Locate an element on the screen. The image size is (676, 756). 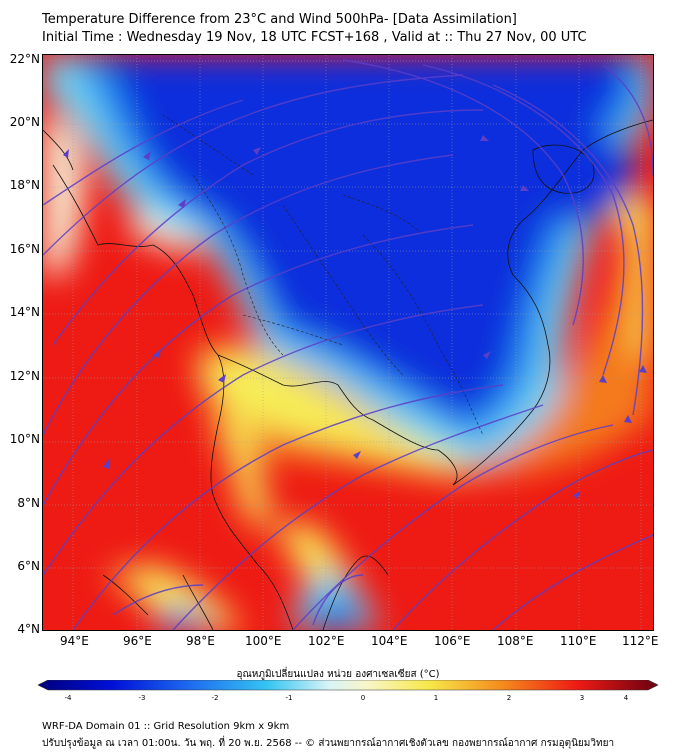
lat-label-20n: 20°N is located at coordinates (24, 122).